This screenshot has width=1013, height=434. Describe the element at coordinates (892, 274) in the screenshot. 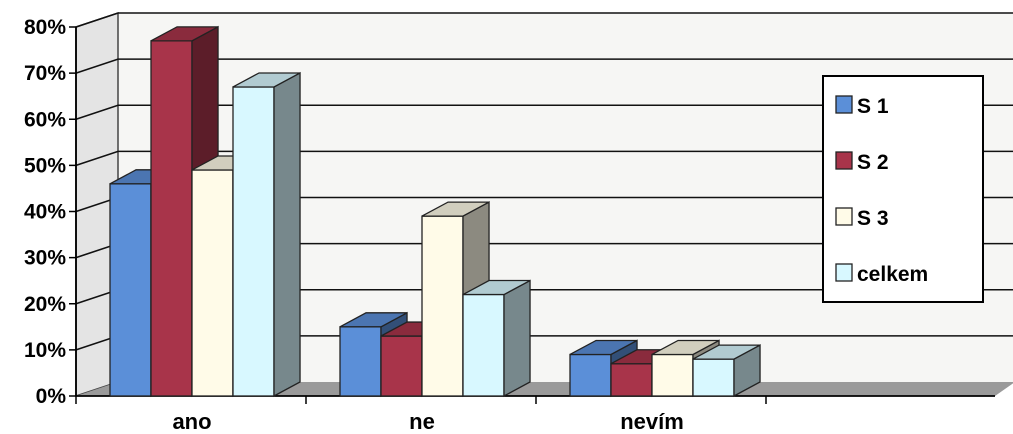

I see `legend-label: celkem` at that location.